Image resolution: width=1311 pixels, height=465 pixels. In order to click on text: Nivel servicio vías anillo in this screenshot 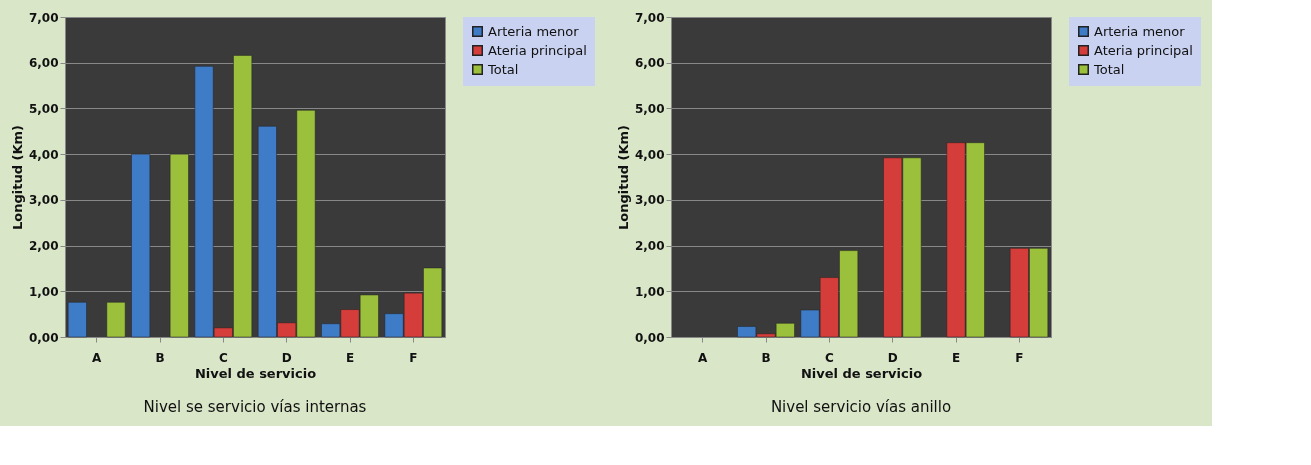, I will do `click(861, 407)`.